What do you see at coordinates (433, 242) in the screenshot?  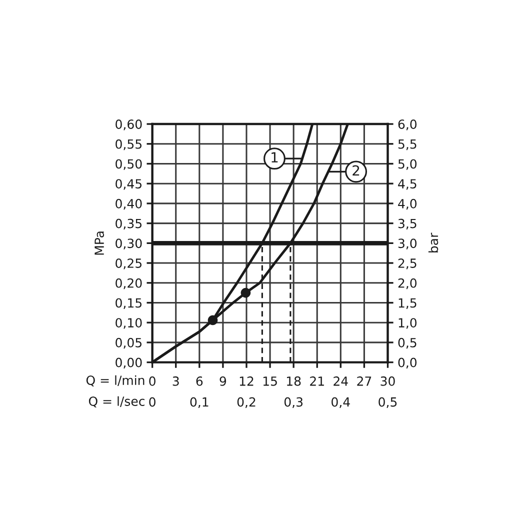 I see `y2-axis-title: bar` at bounding box center [433, 242].